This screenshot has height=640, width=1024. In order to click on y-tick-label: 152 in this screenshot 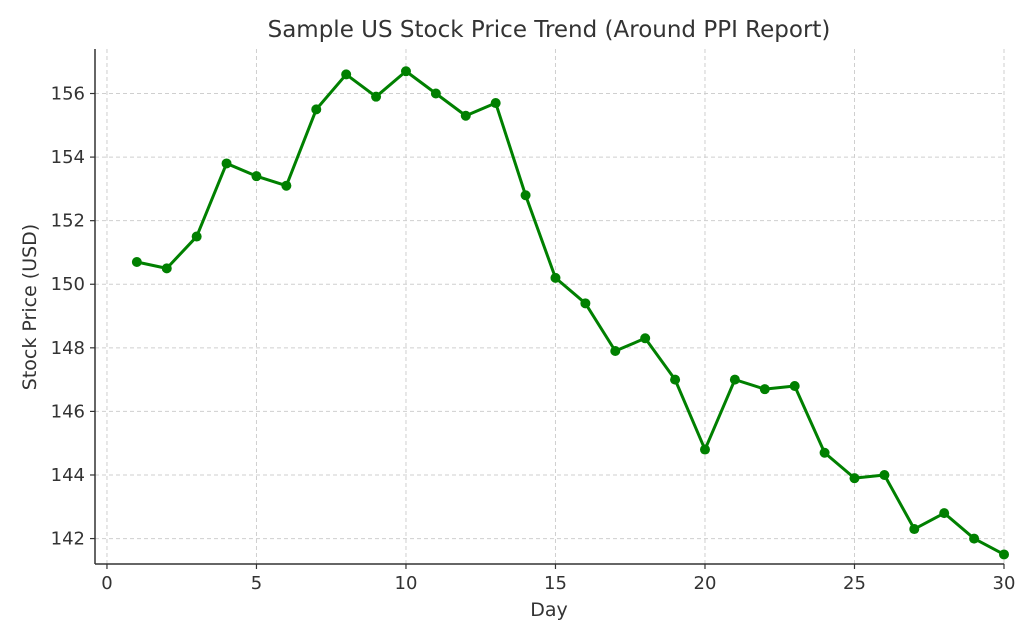, I will do `click(68, 221)`.